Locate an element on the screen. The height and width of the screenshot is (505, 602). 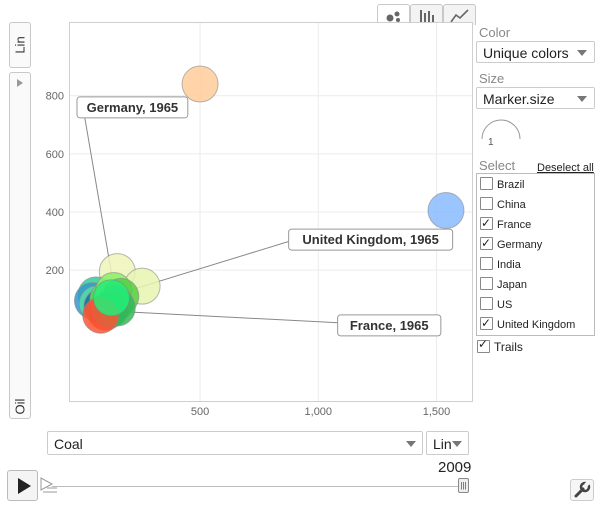
country-label: India is located at coordinates (509, 265).